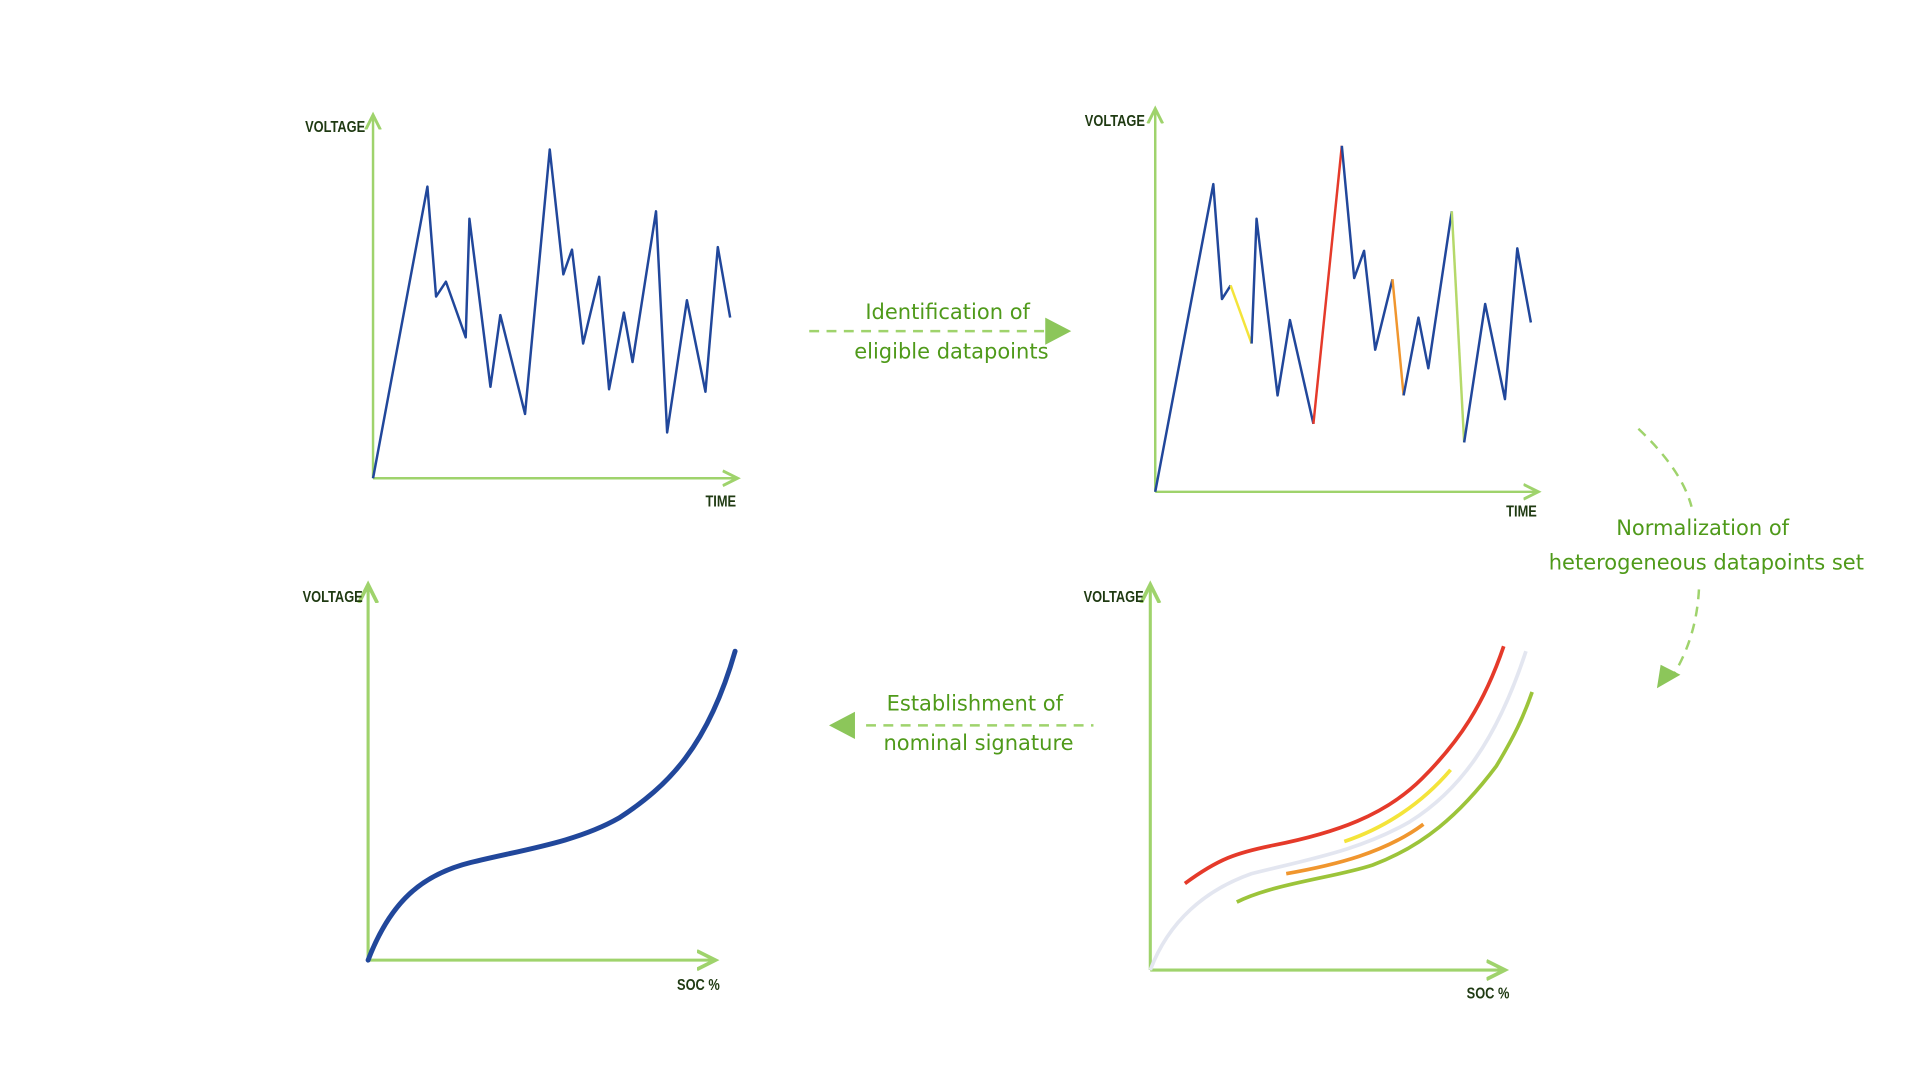  What do you see at coordinates (1458, 327) in the screenshot?
I see `eligible-segment-green` at bounding box center [1458, 327].